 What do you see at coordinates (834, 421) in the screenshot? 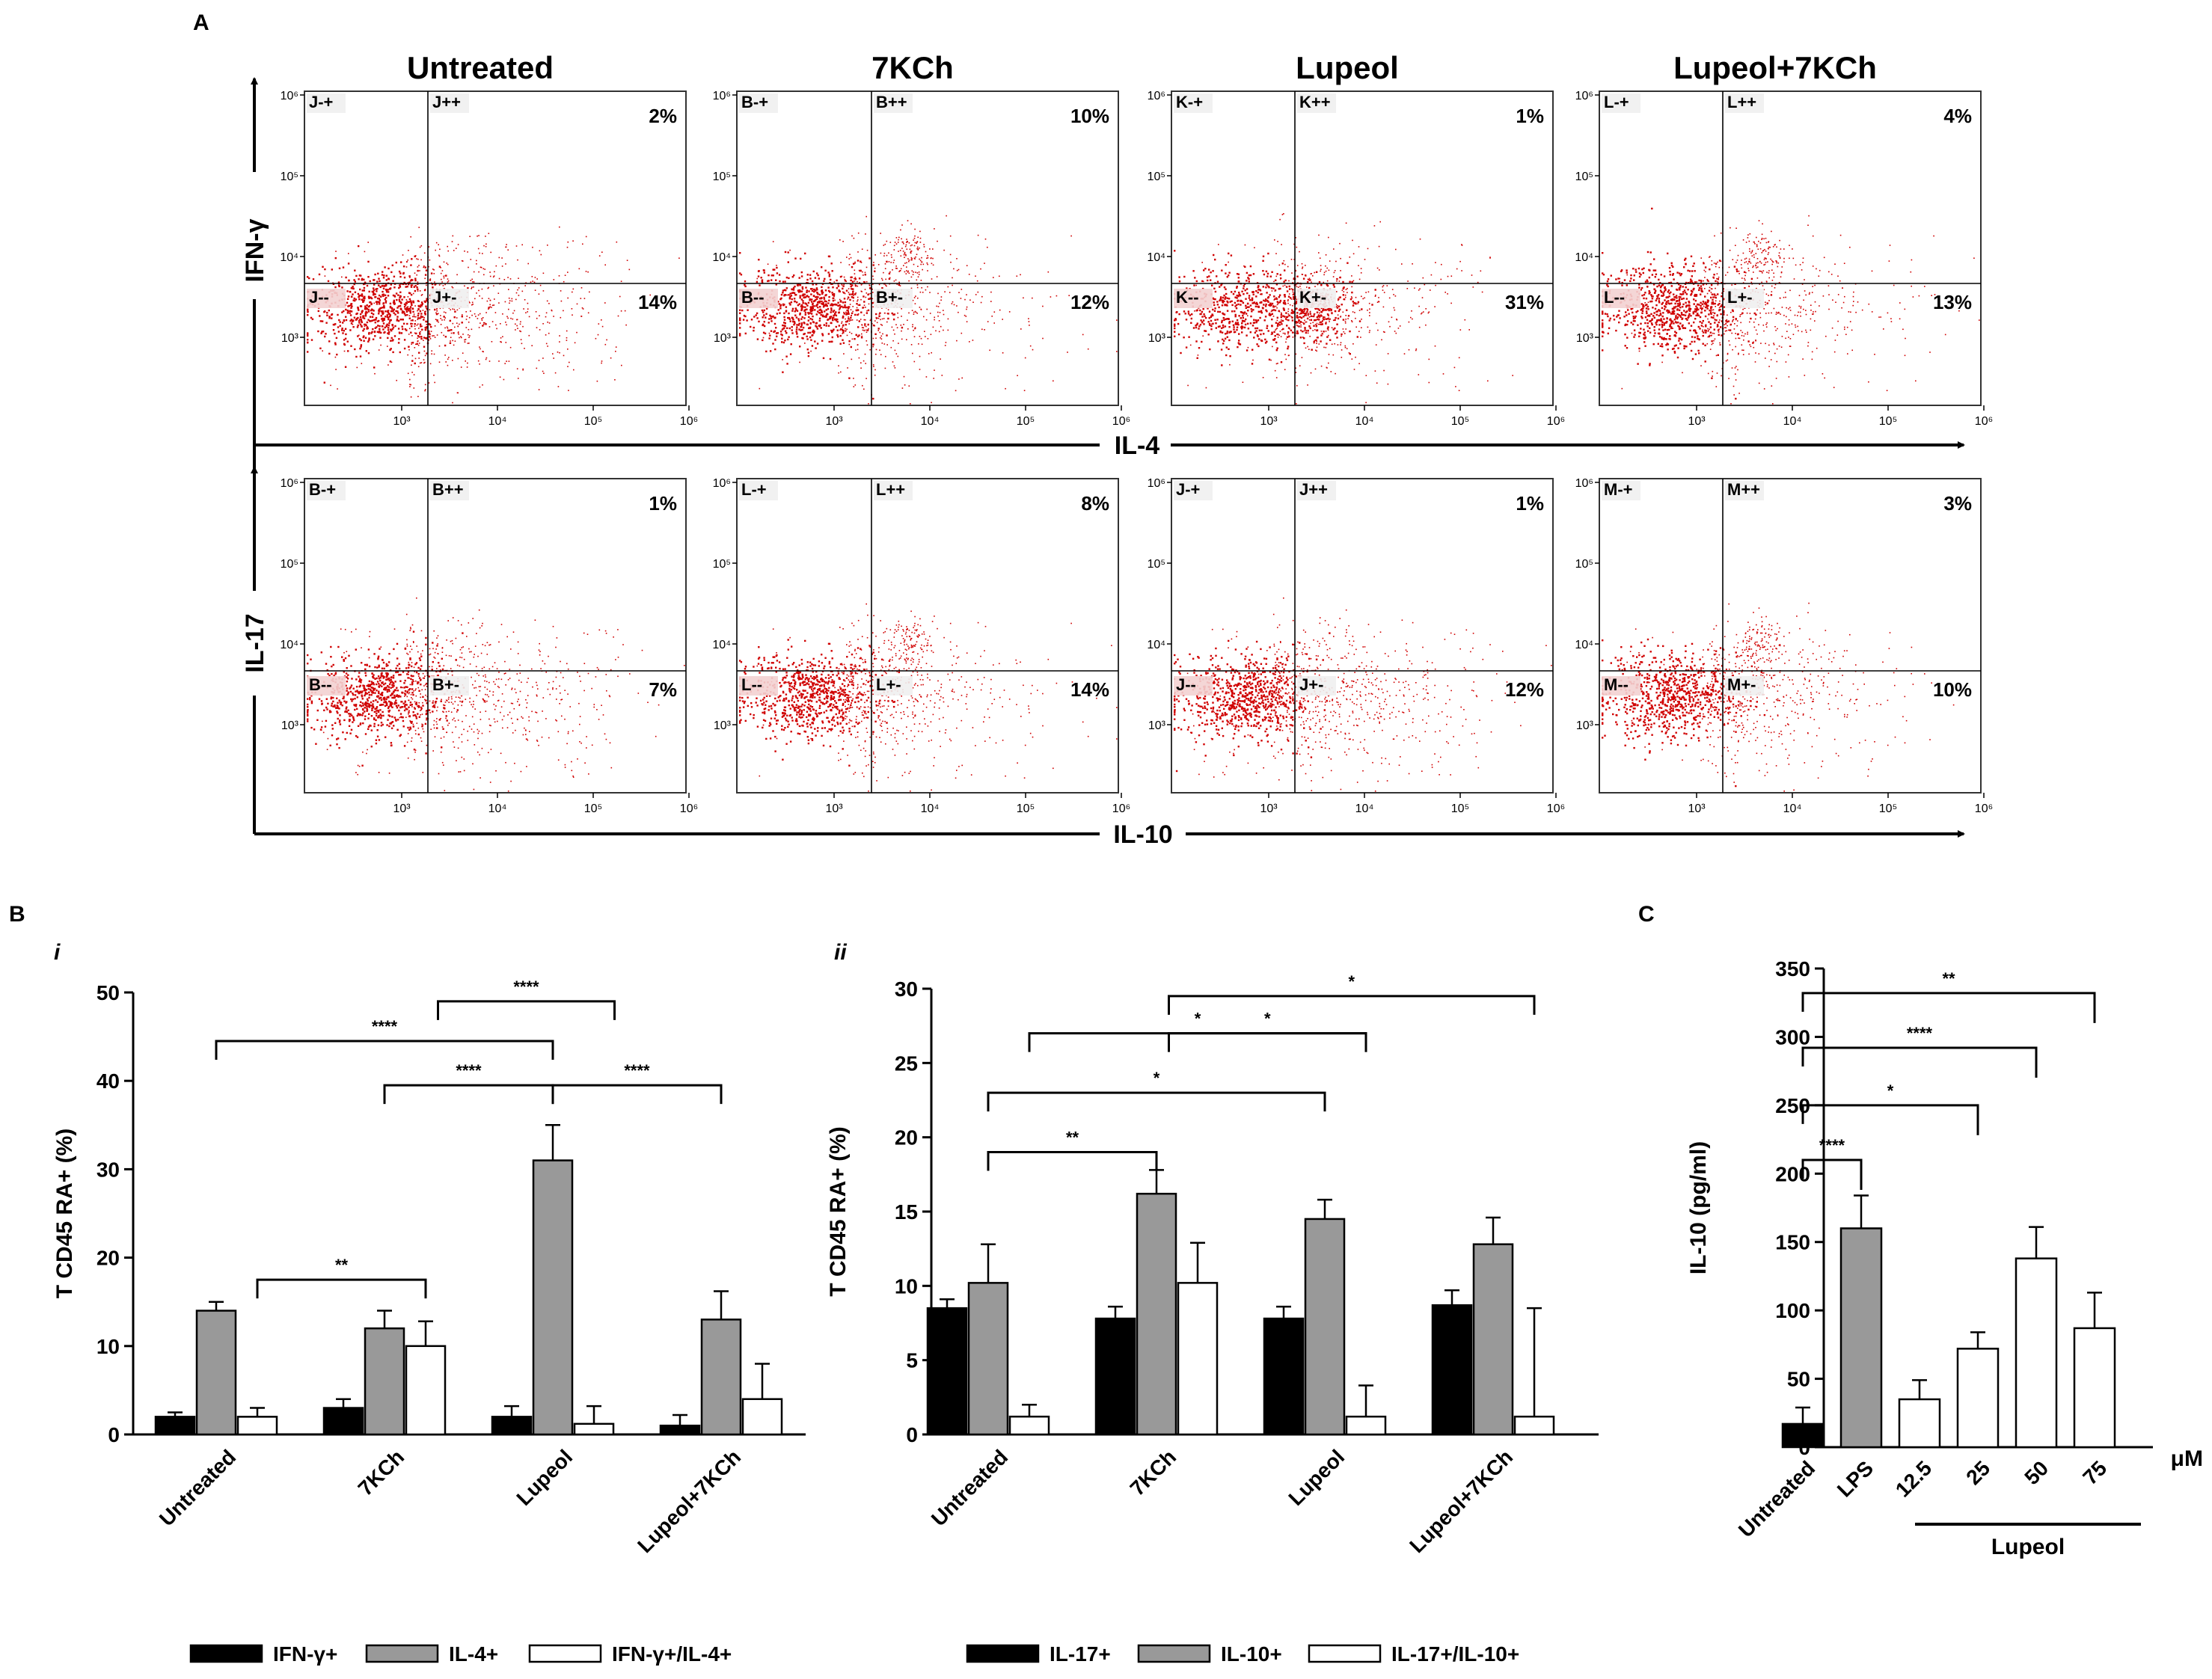
I see `x-tick-label: 10³` at bounding box center [834, 421].